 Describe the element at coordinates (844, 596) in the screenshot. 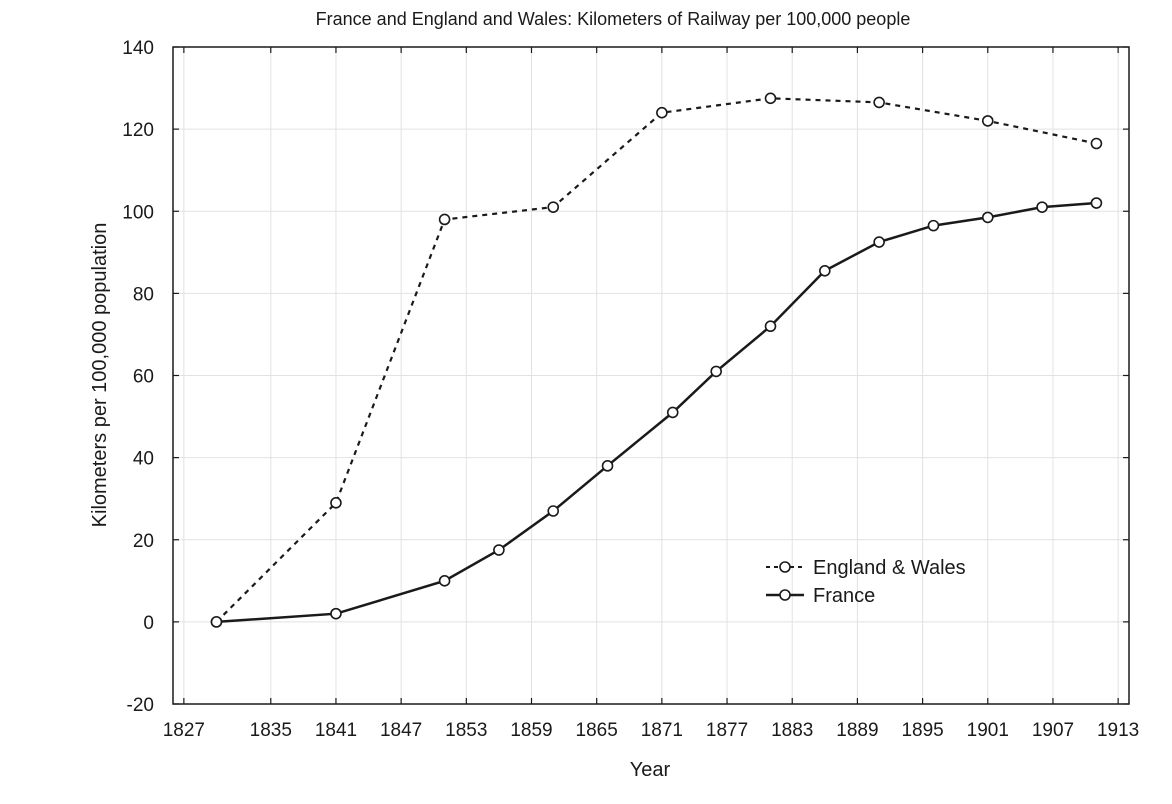

I see `legend-label: France` at that location.